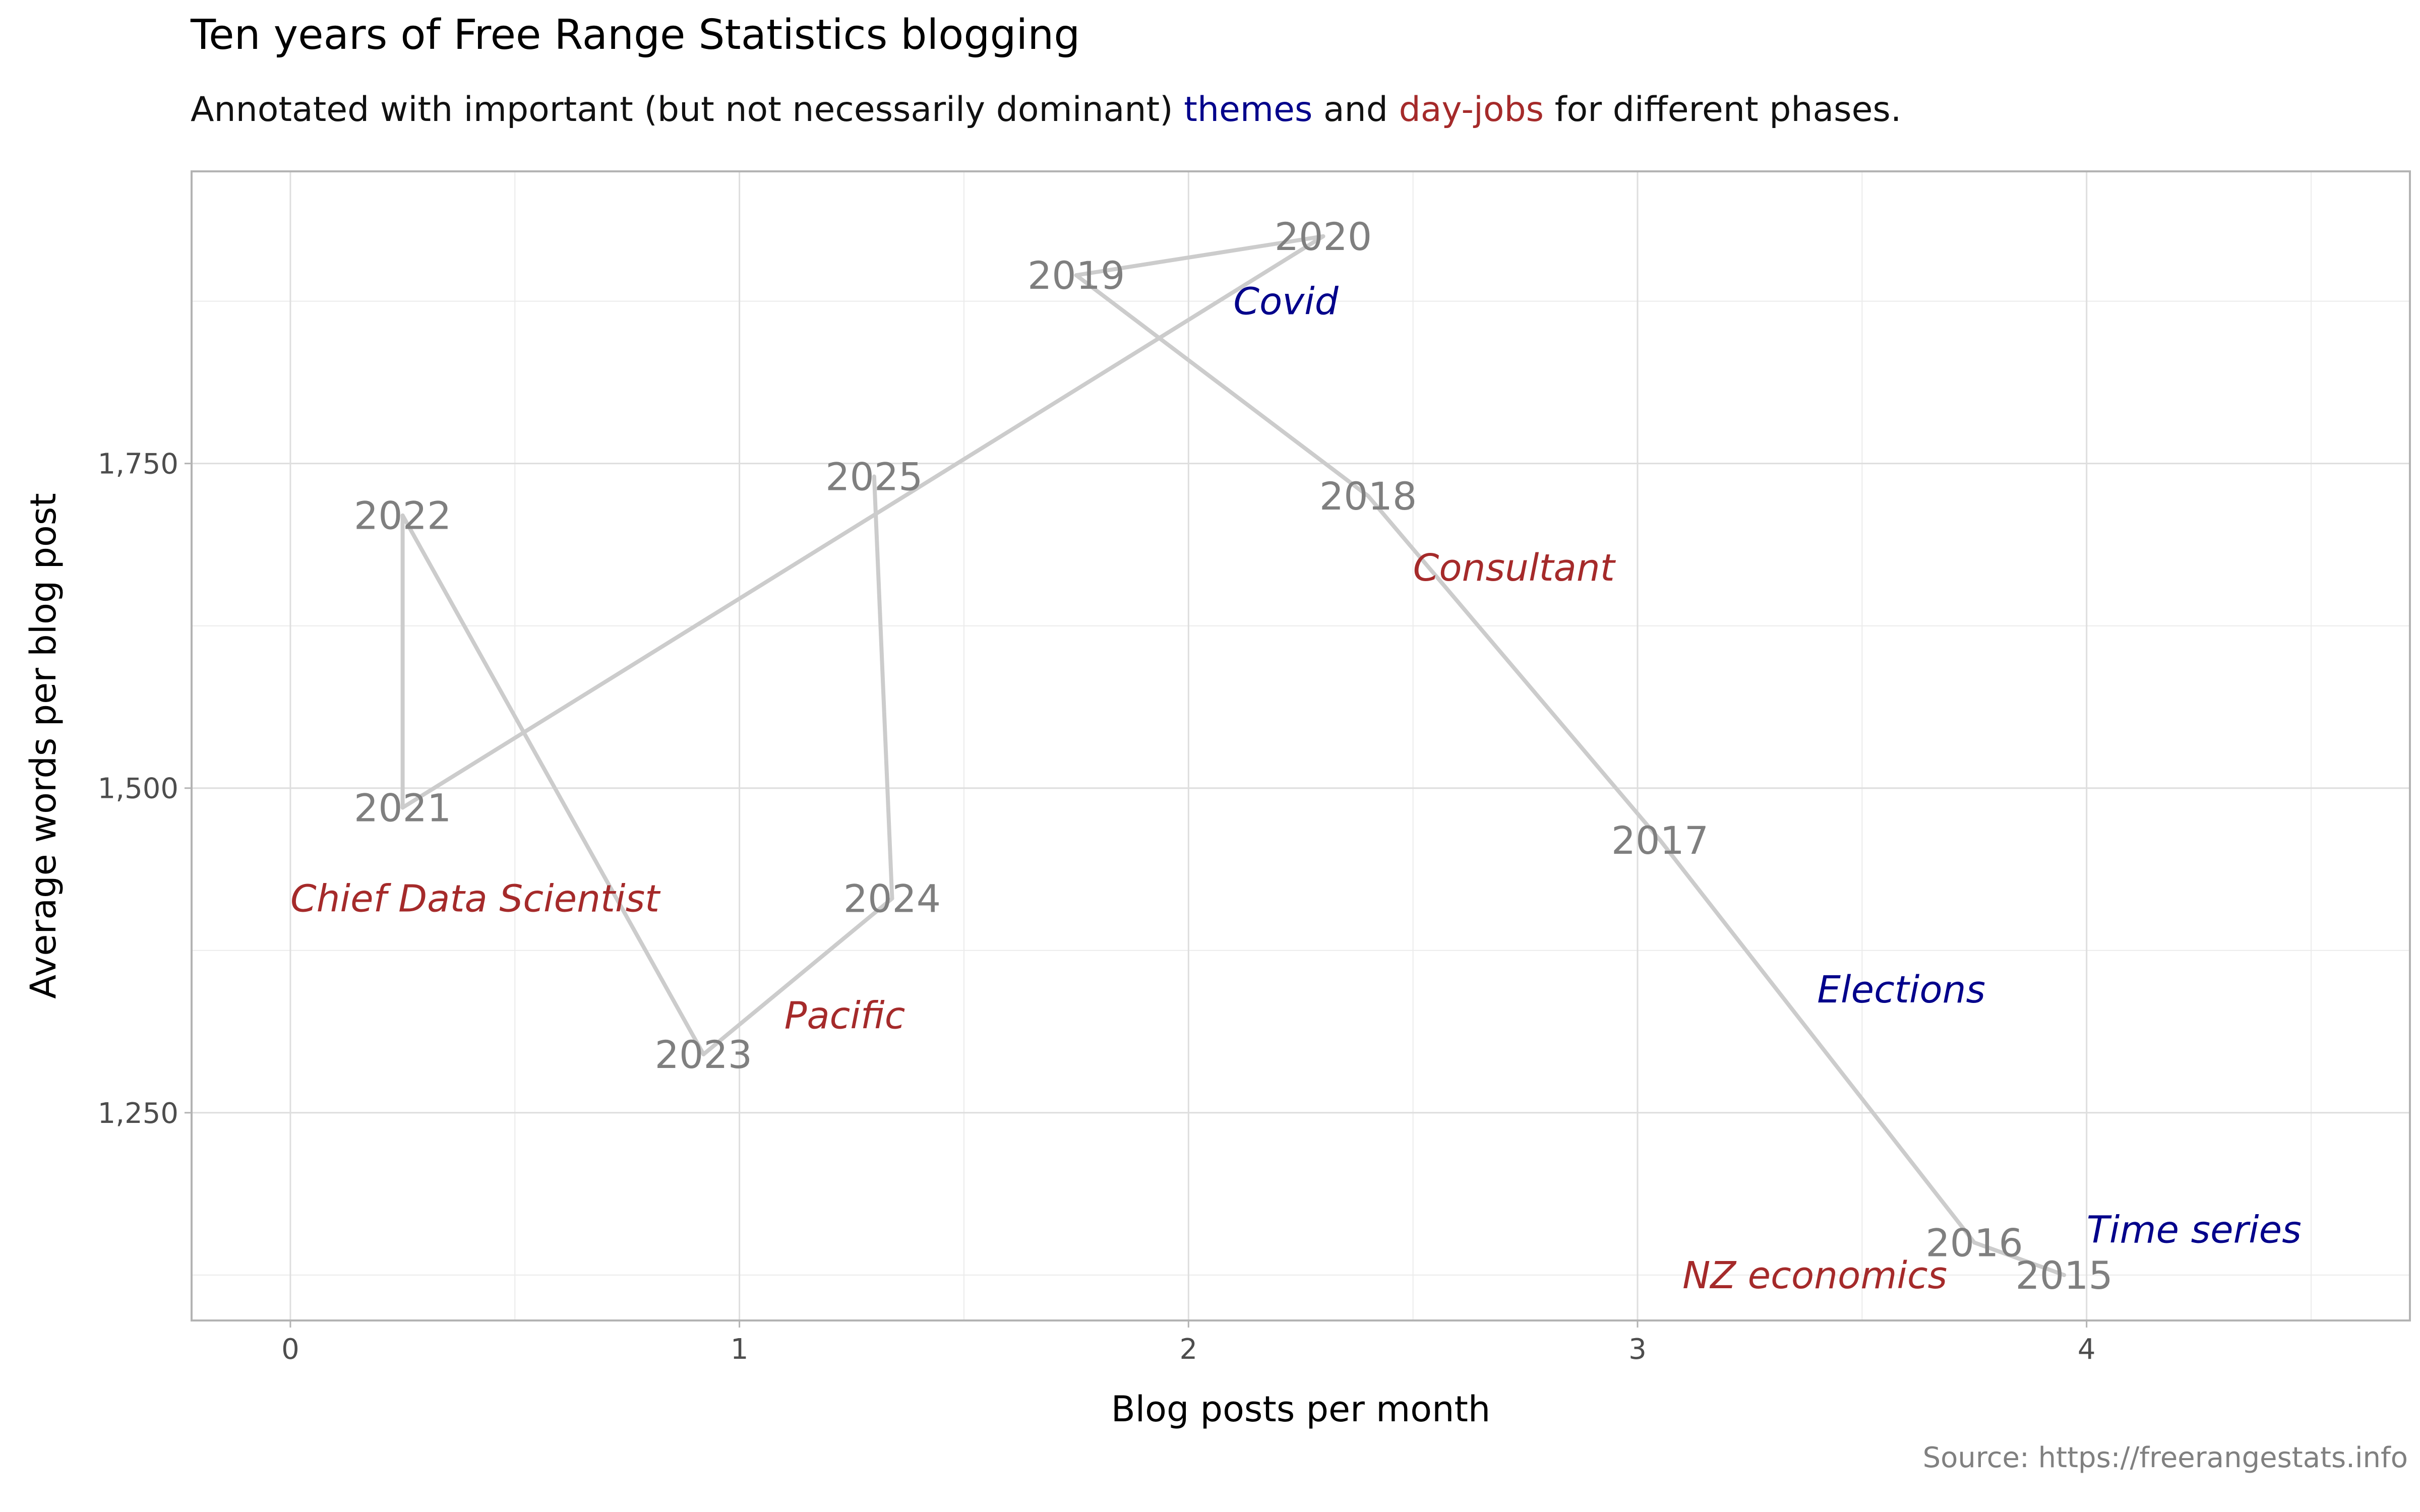 The height and width of the screenshot is (1512, 2420). I want to click on x-axis-ticks: 0 1 2 3 4, so click(1188, 1343).